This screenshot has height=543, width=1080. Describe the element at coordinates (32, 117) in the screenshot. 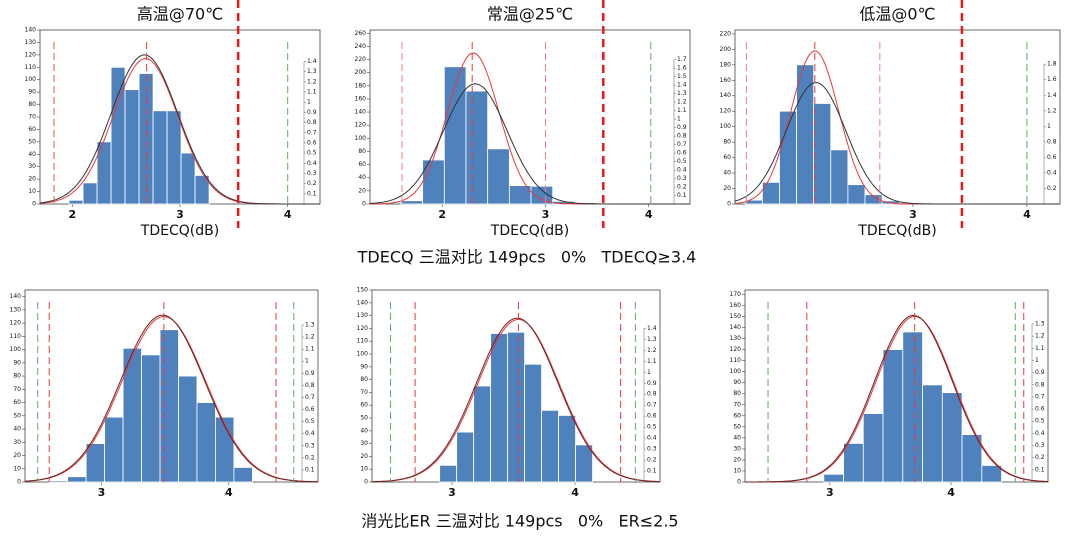

I see `y-tick-label: 70` at that location.